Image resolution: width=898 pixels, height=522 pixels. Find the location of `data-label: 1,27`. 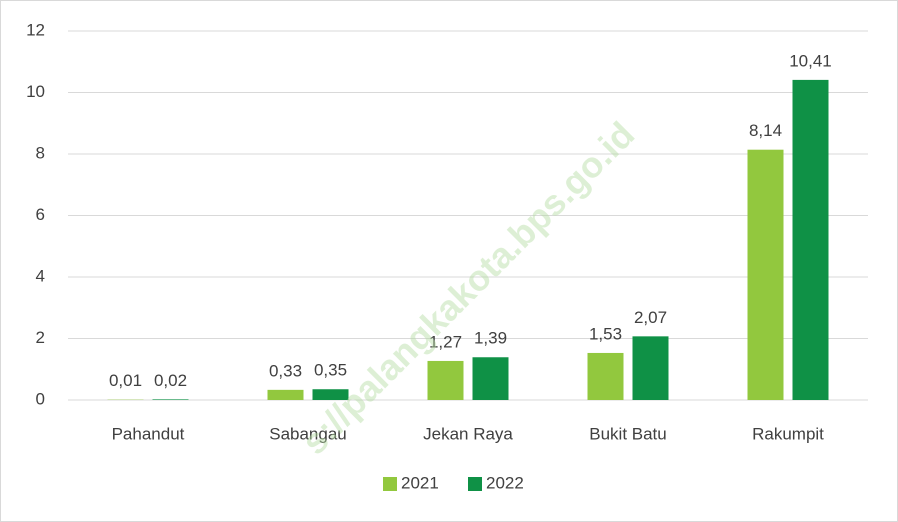

data-label: 1,27 is located at coordinates (445, 341).